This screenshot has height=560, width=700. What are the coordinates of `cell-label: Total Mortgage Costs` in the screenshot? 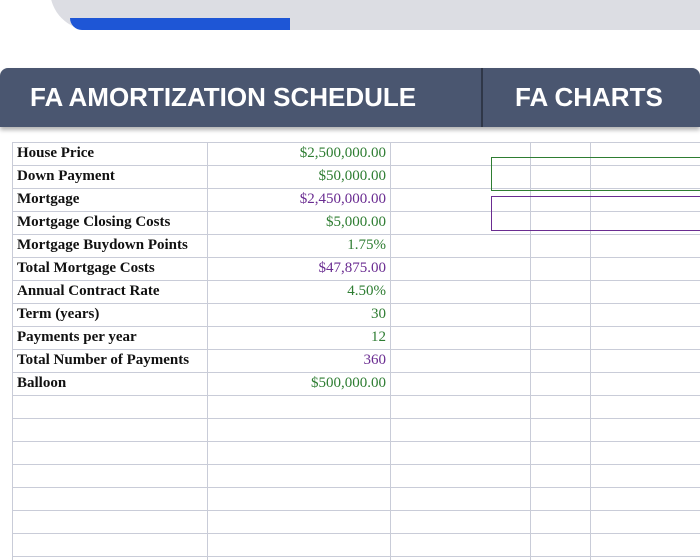 It's located at (86, 268).